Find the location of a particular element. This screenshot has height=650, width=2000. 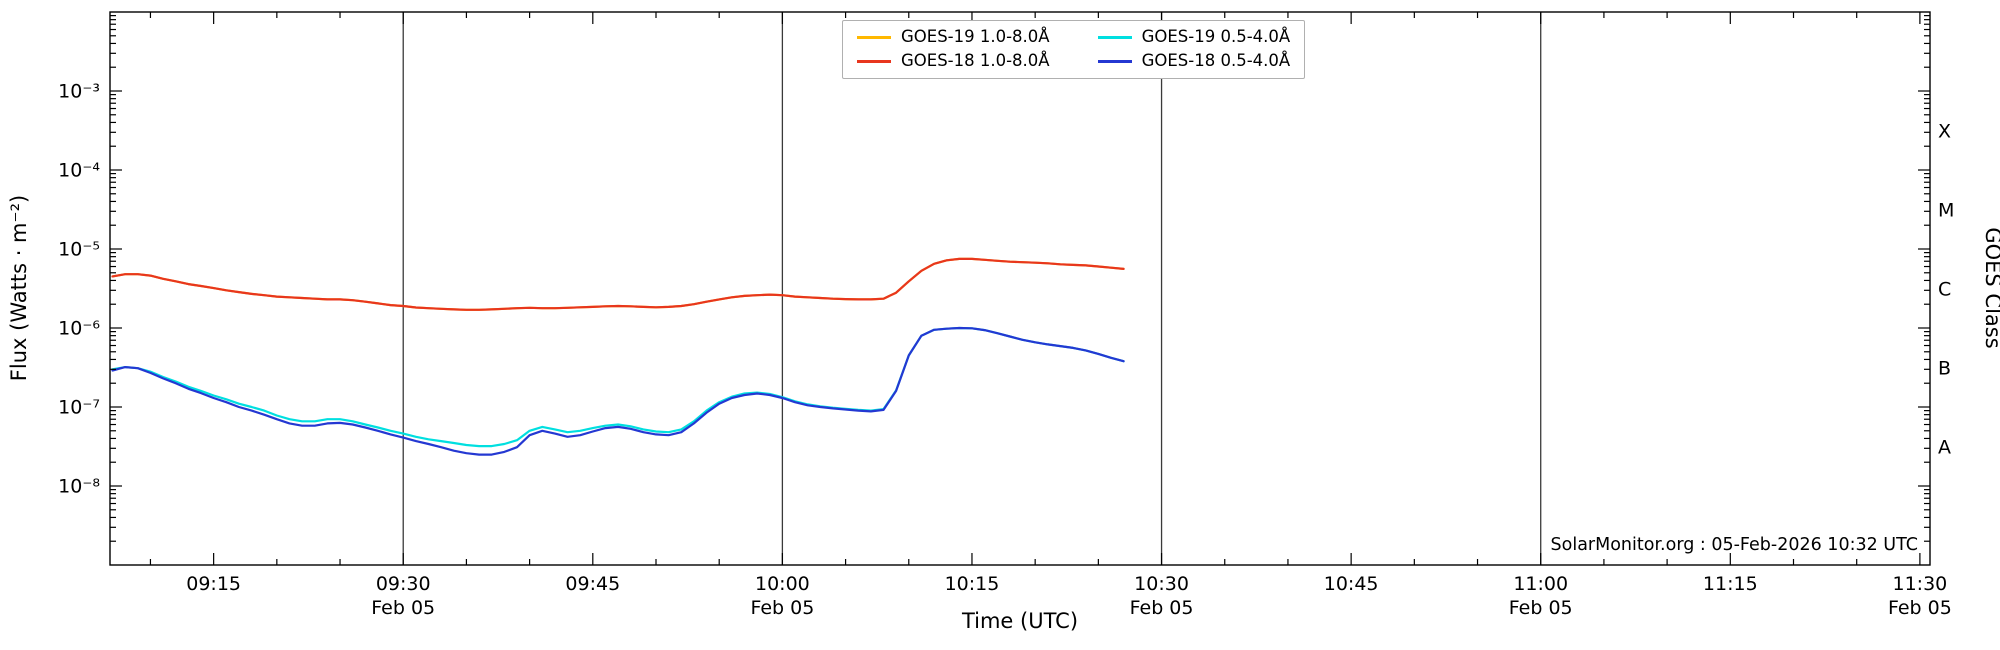

goes-class-letter-C: C is located at coordinates (1944, 290).